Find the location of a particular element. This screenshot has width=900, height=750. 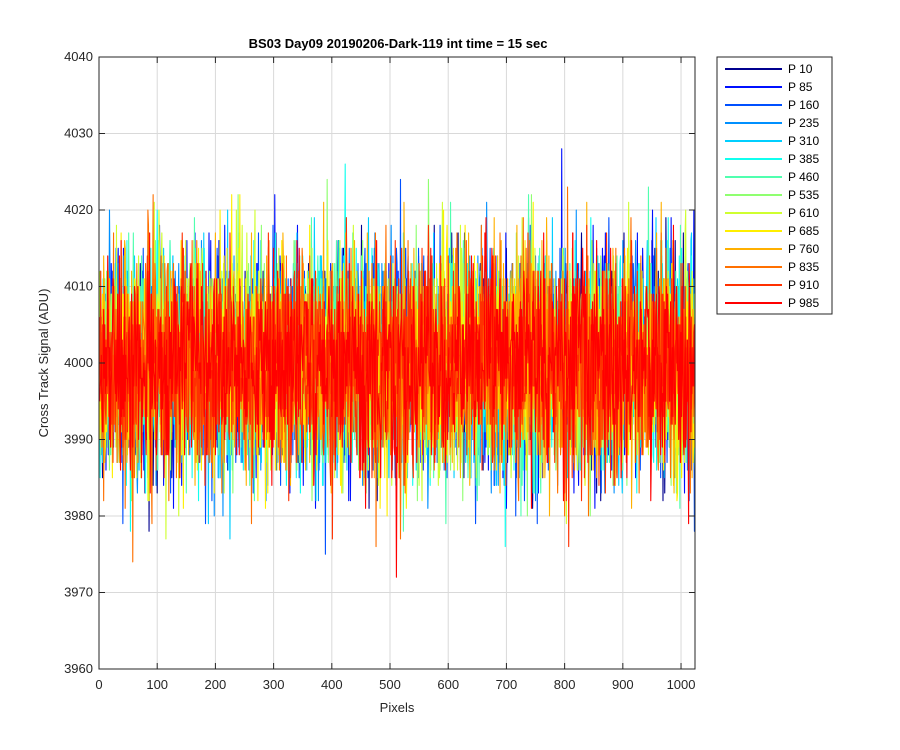

legend-entry-label: P 460 is located at coordinates (803, 177).